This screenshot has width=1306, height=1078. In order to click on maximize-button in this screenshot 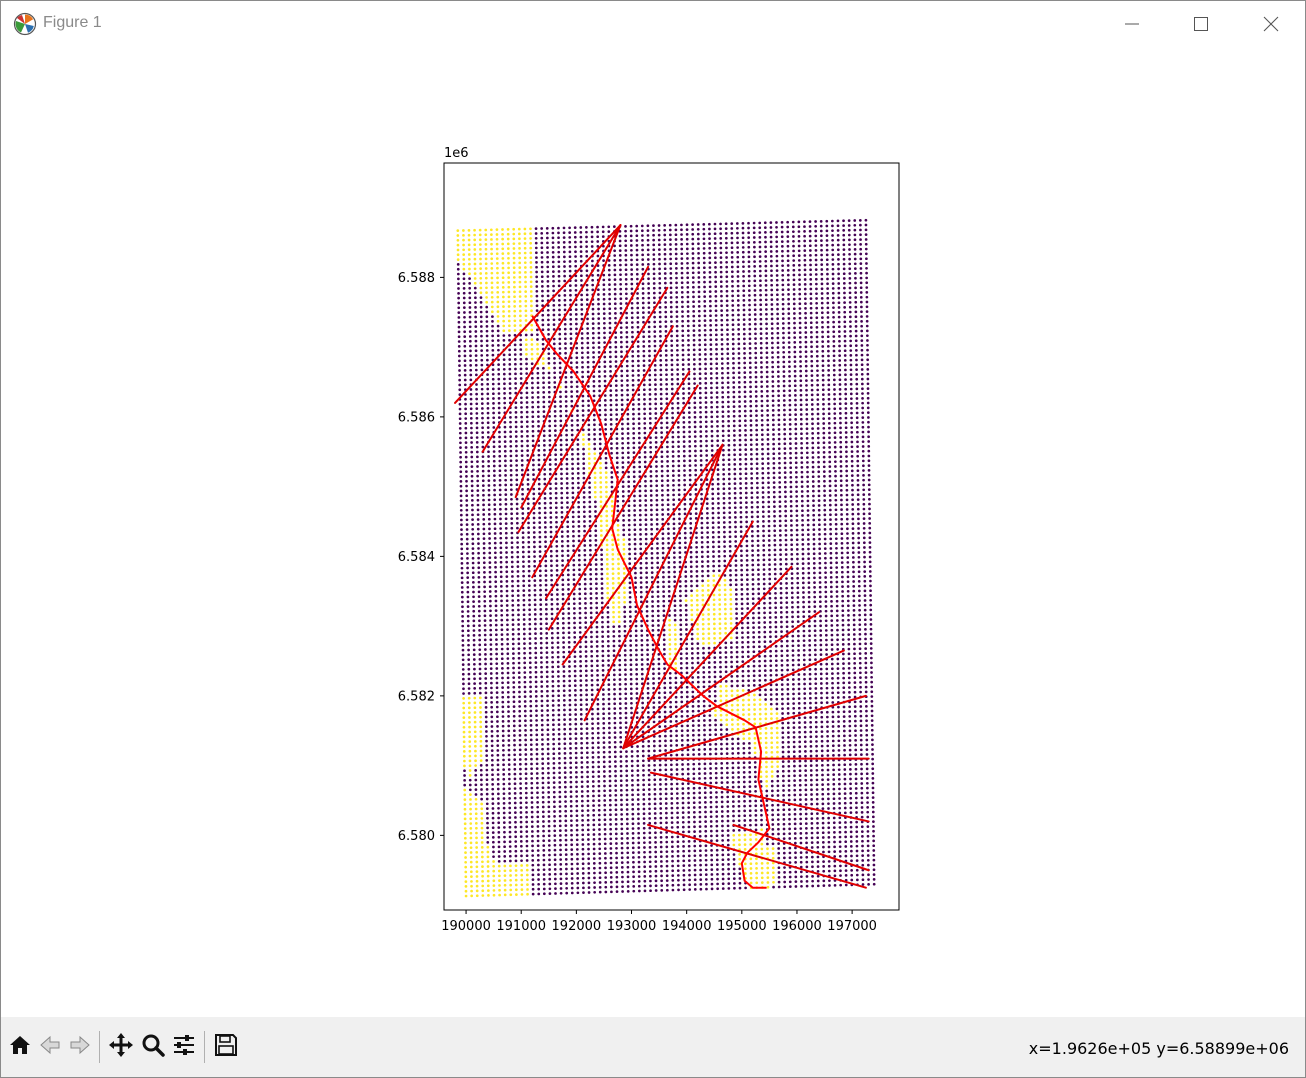, I will do `click(1201, 24)`.